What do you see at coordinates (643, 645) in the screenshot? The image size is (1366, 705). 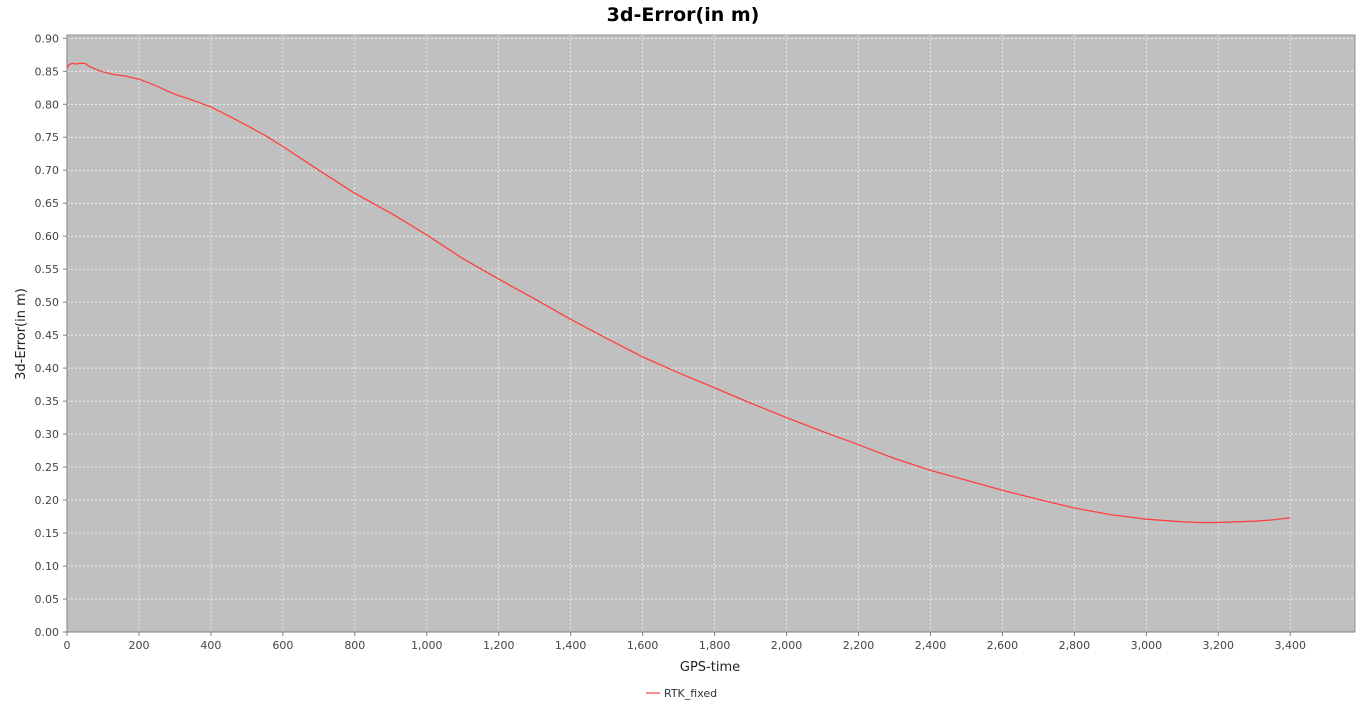 I see `x-tick-label: 1,600` at bounding box center [643, 645].